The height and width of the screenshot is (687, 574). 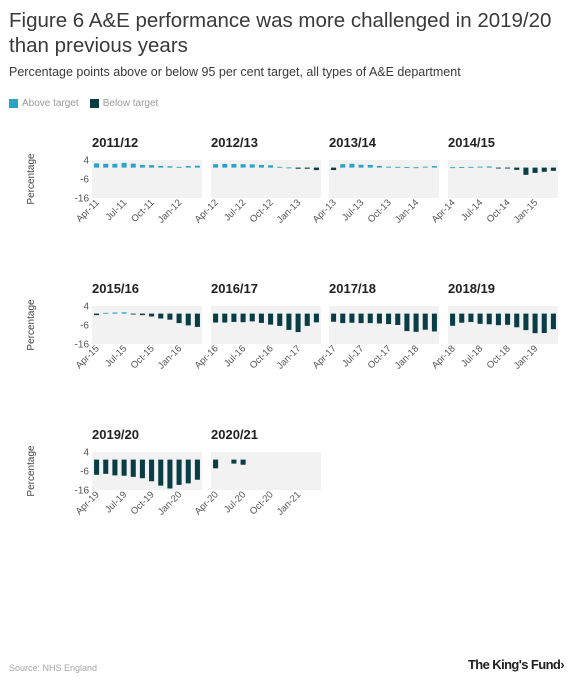 What do you see at coordinates (526, 357) in the screenshot?
I see `x-tick-label: Jan-19` at bounding box center [526, 357].